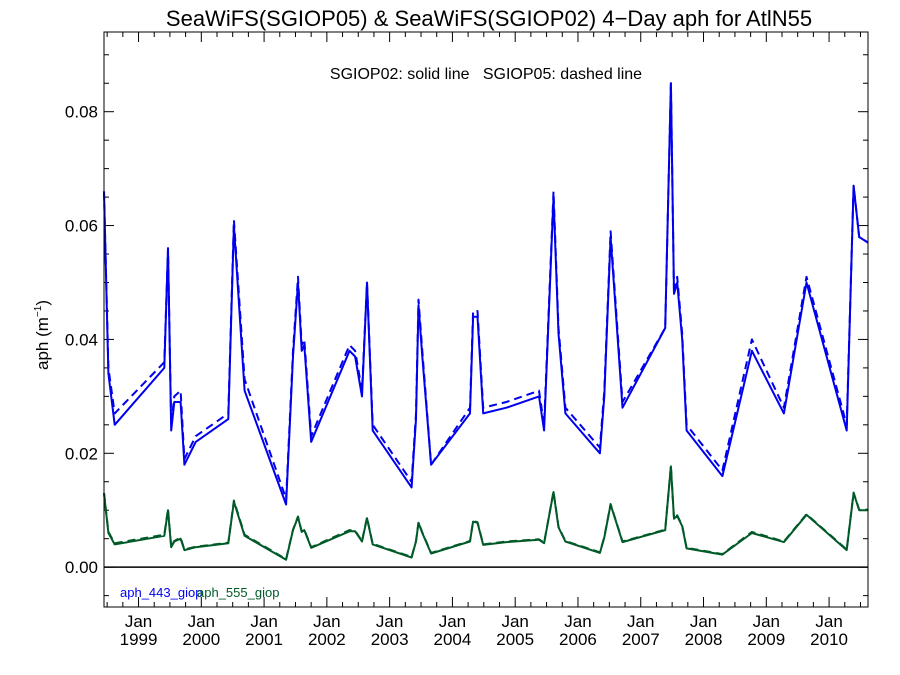  I want to click on x-tick-year-label: 2008, so click(704, 639).